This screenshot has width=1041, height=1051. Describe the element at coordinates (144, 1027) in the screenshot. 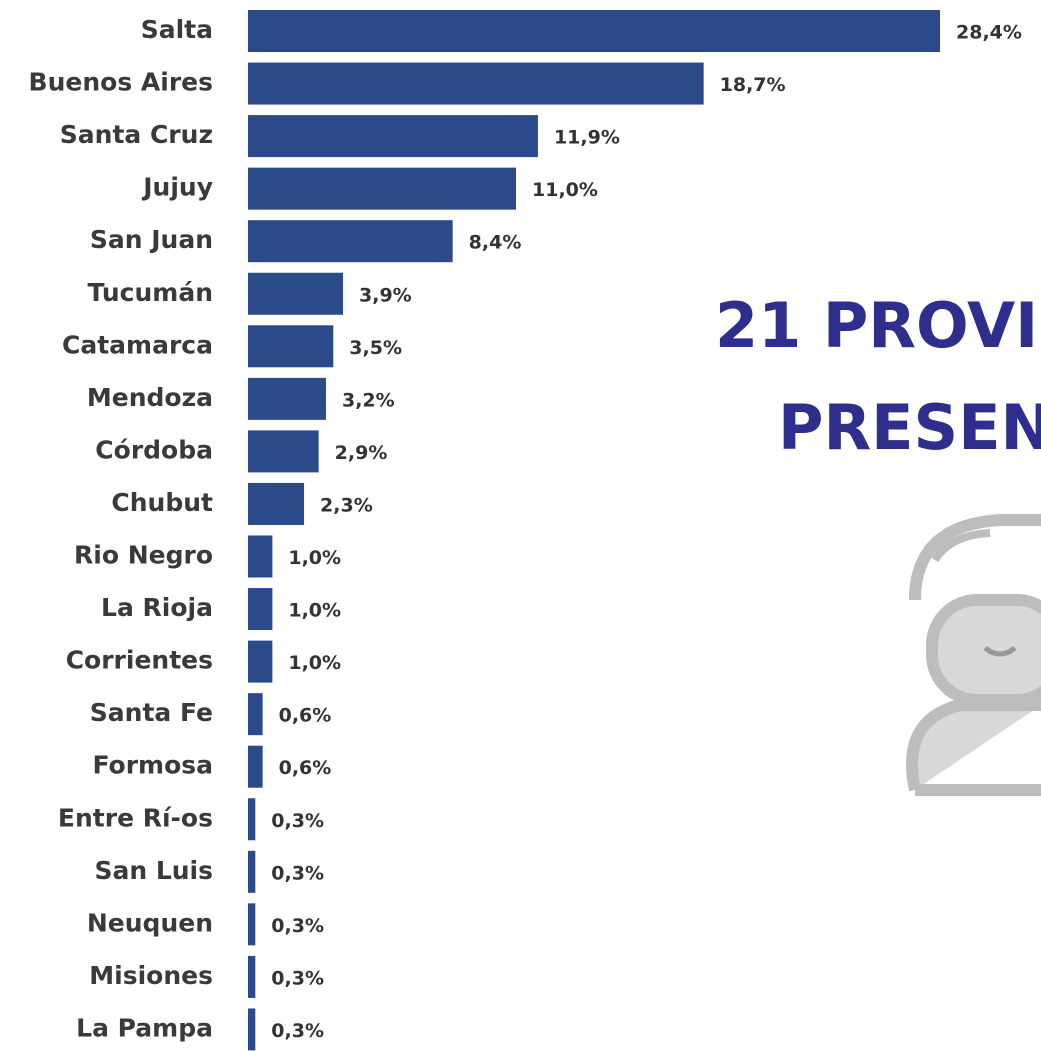

I see `y-tick-label: La Pampa` at that location.